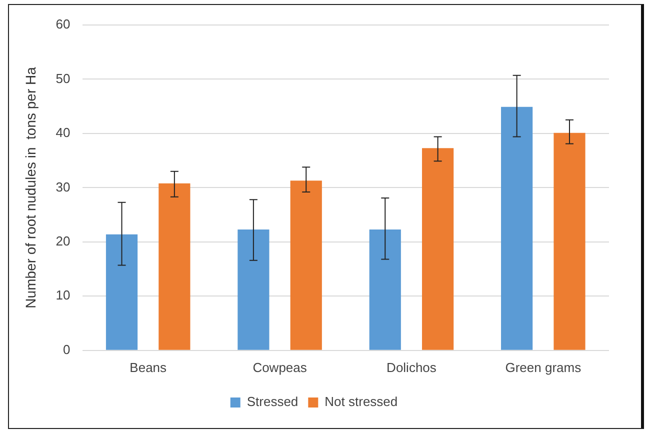 The image size is (654, 433). Describe the element at coordinates (543, 367) in the screenshot. I see `x-tick-label: Green grams` at that location.